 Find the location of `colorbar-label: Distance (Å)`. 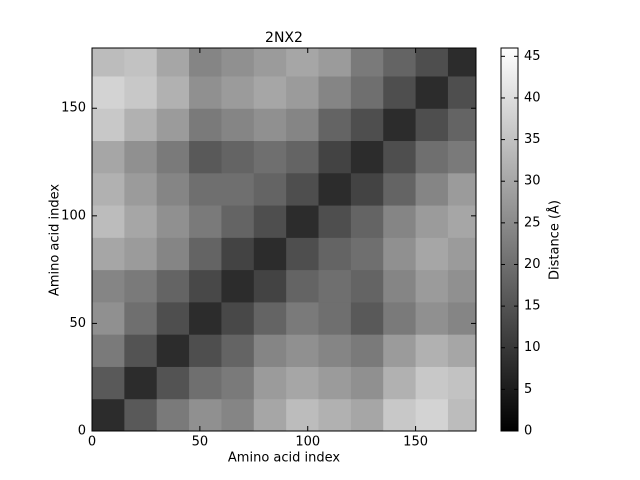

colorbar-label: Distance (Å) is located at coordinates (555, 240).